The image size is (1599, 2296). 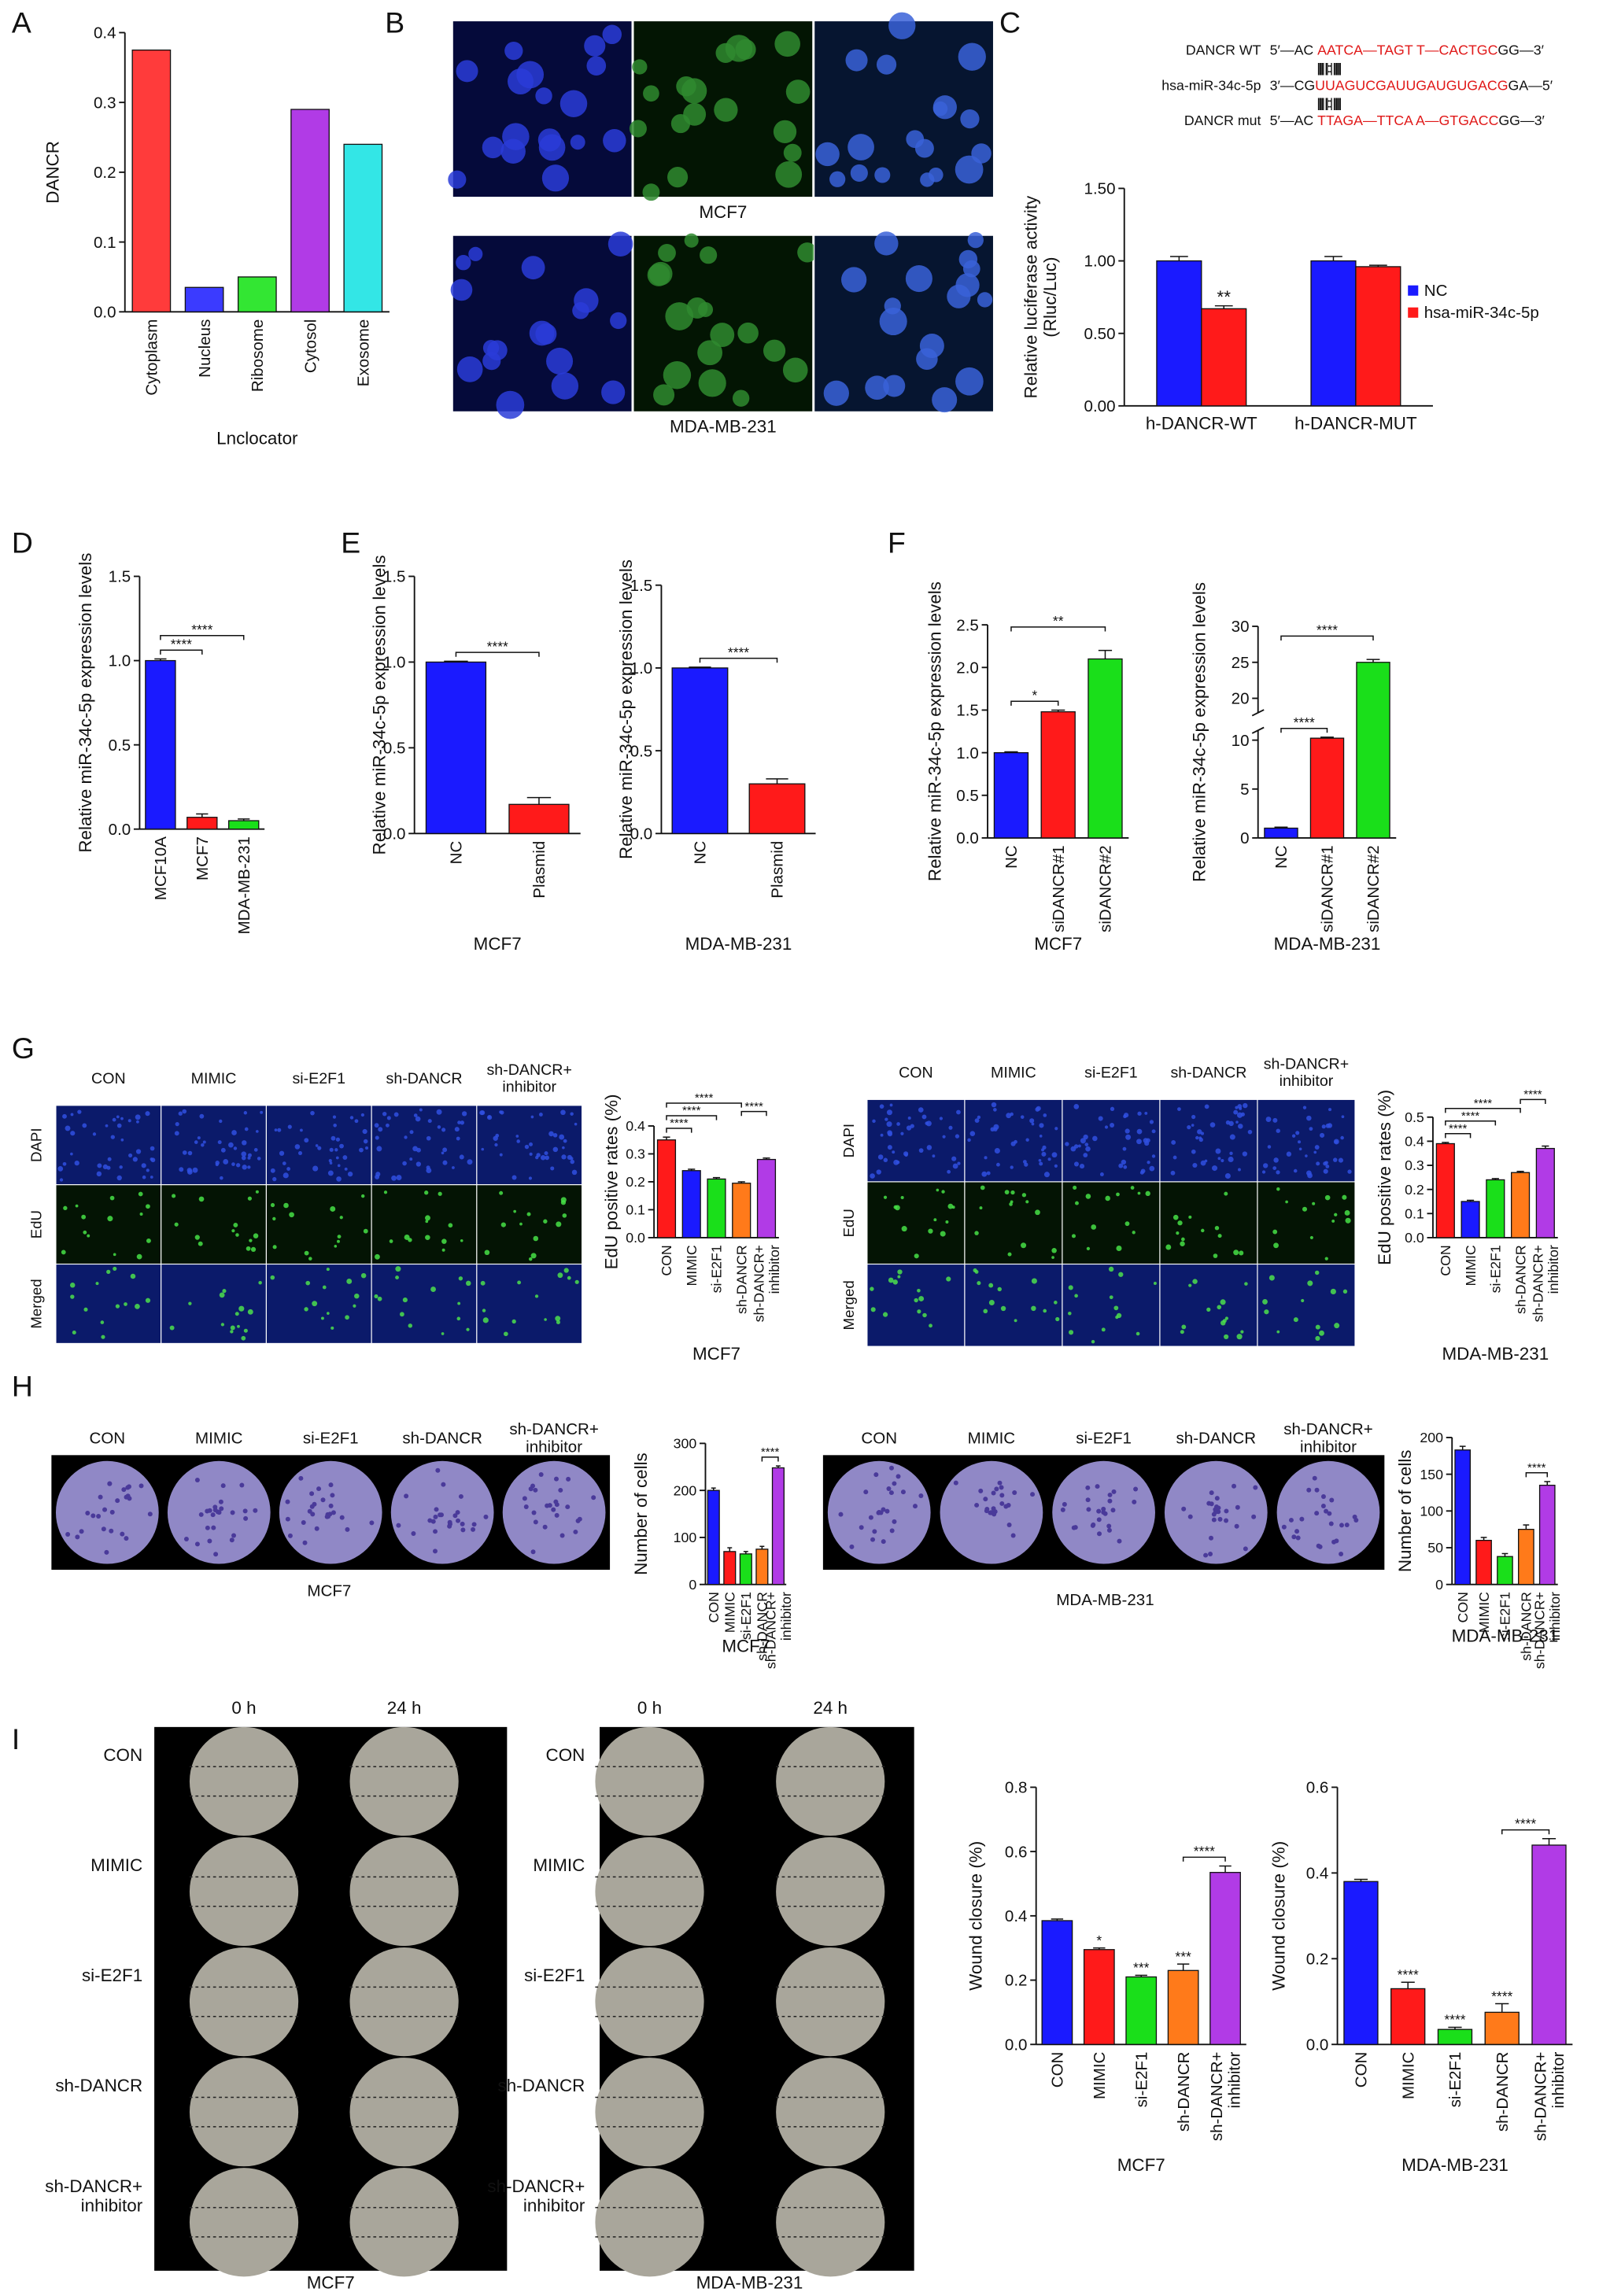 I want to click on y-tick-label: 0.2, so click(x=1017, y=1981).